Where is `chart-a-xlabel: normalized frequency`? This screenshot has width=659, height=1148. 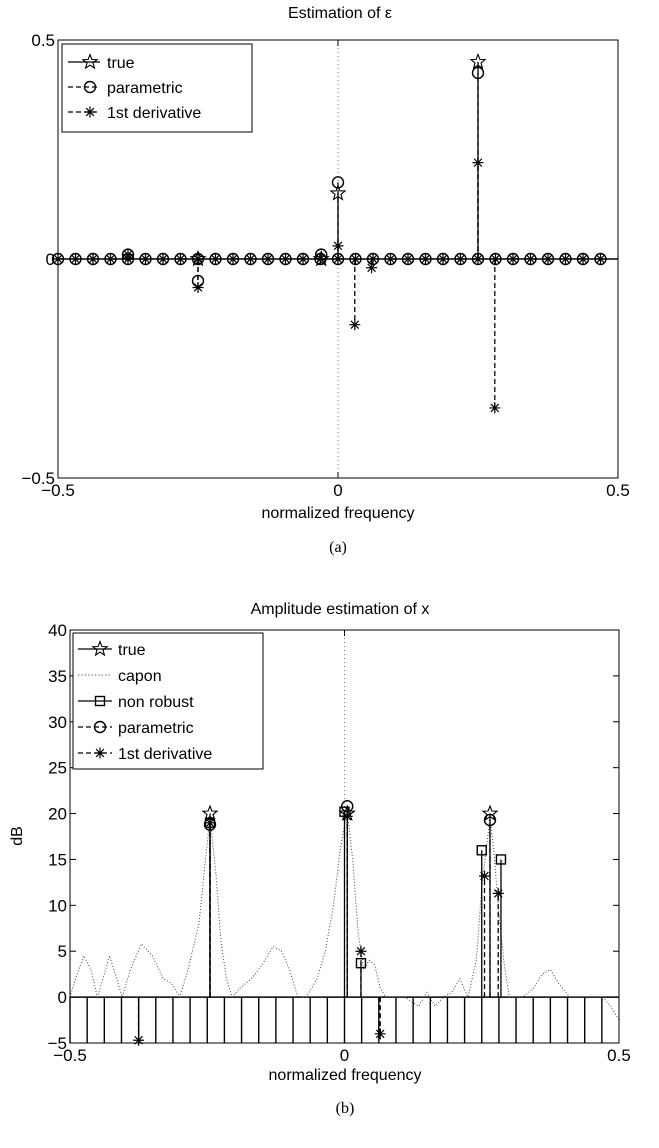
chart-a-xlabel: normalized frequency is located at coordinates (338, 513).